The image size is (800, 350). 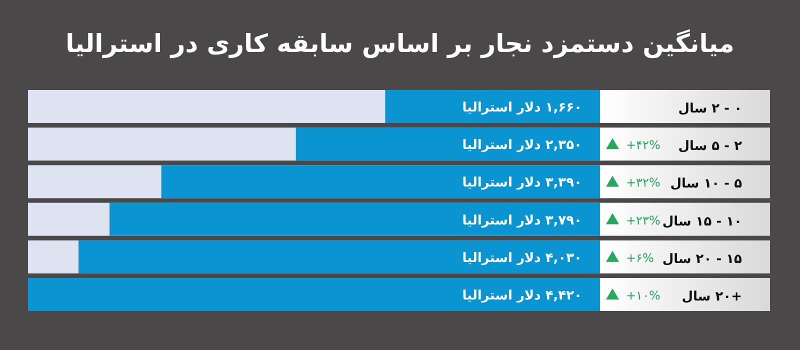 I want to click on text: +۳۲%, so click(x=643, y=183).